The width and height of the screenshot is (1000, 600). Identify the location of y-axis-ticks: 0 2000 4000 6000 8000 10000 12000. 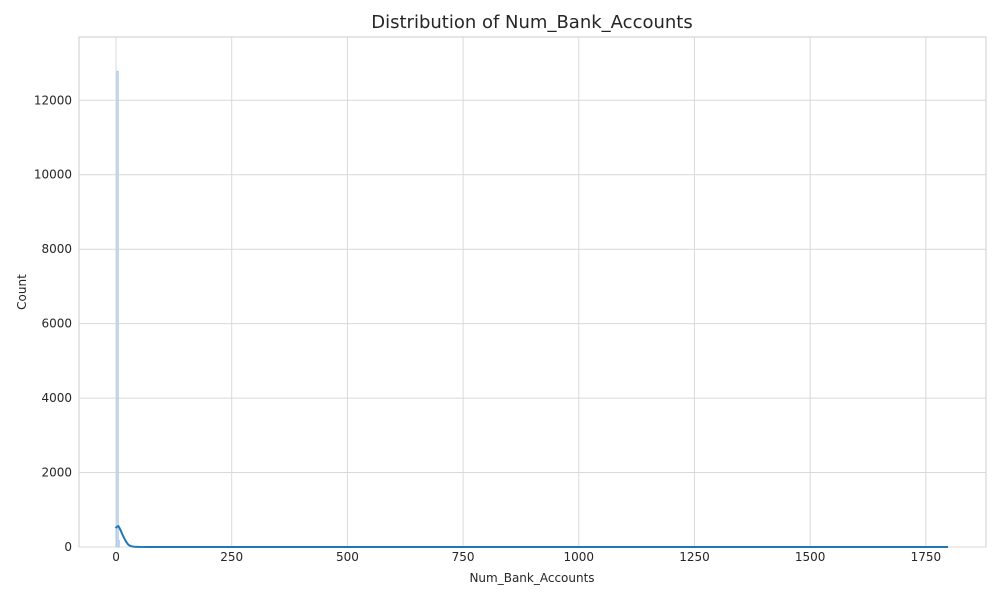
(53, 323).